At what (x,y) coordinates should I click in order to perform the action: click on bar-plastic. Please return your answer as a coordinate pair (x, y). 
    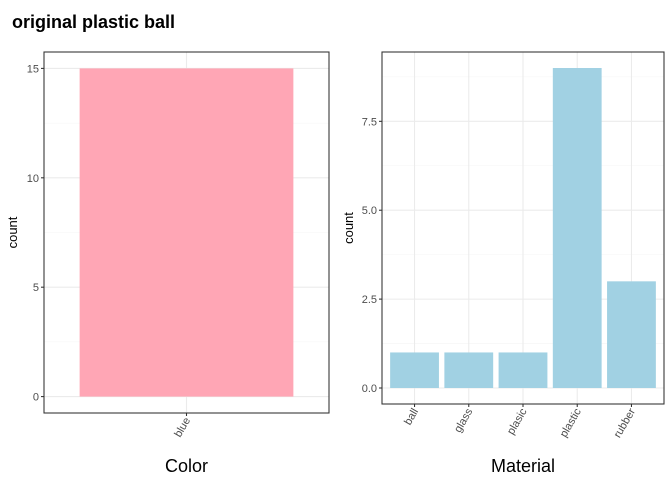
    Looking at the image, I should click on (577, 228).